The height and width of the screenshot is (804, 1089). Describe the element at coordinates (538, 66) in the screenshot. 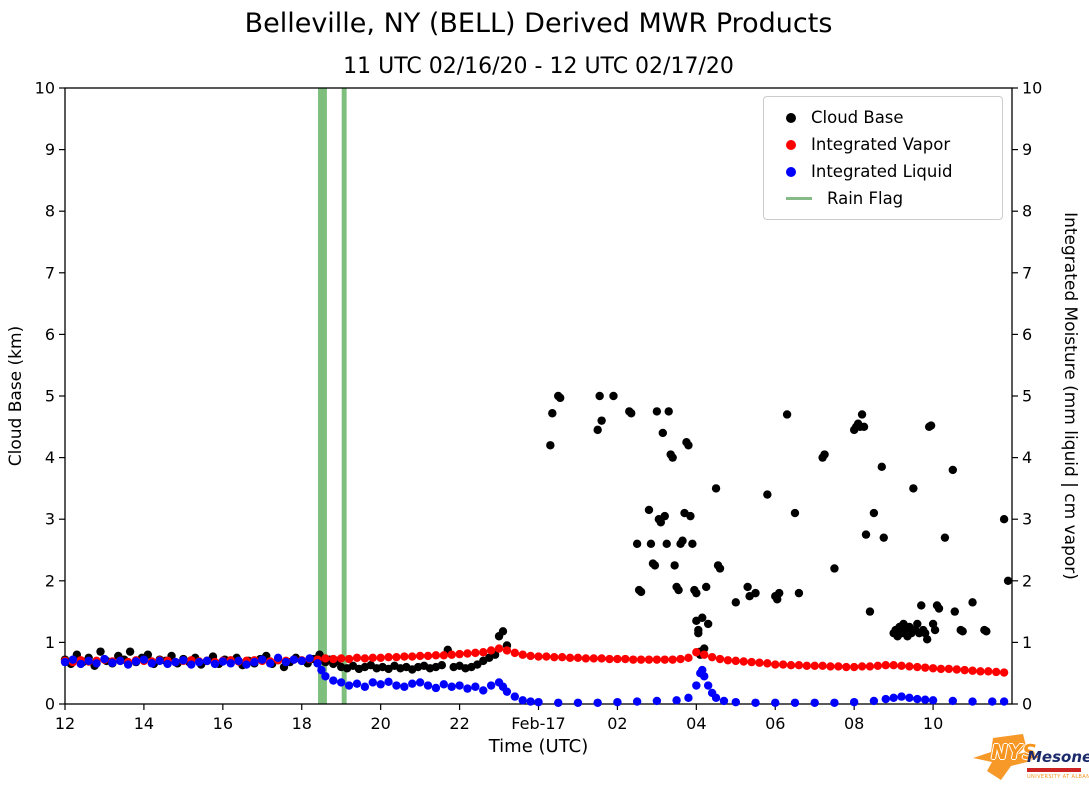

I see `chart-subtitle: 11 UTC 02/16/20 - 12 UTC 02/17/20` at that location.